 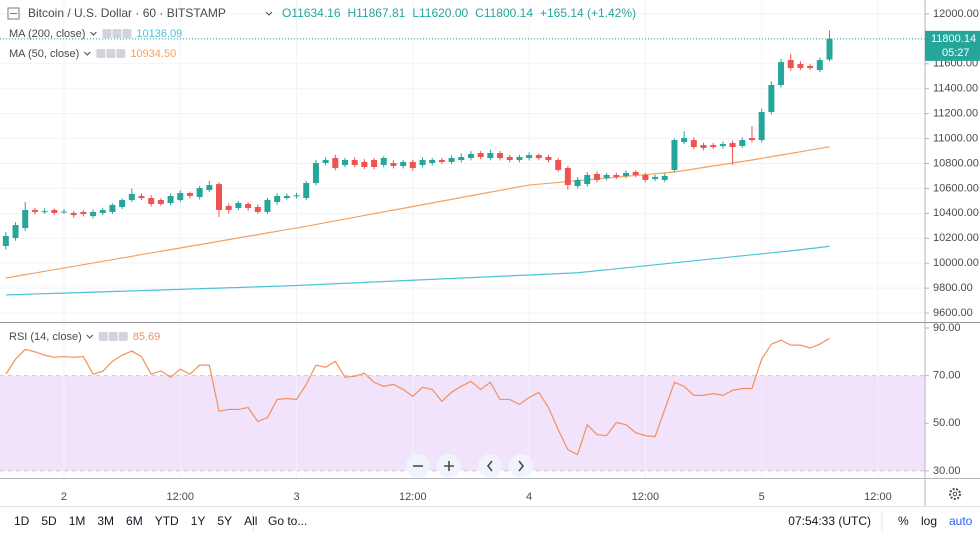 What do you see at coordinates (105, 521) in the screenshot?
I see `range-button: 3M` at bounding box center [105, 521].